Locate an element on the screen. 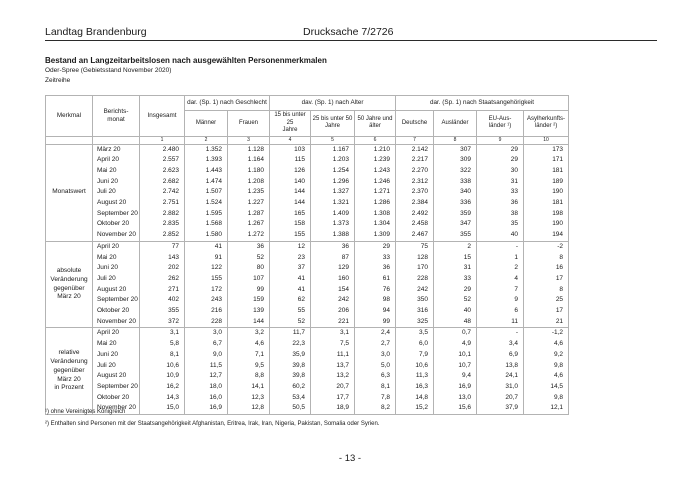  value-cell: 11,3 is located at coordinates (415, 376).